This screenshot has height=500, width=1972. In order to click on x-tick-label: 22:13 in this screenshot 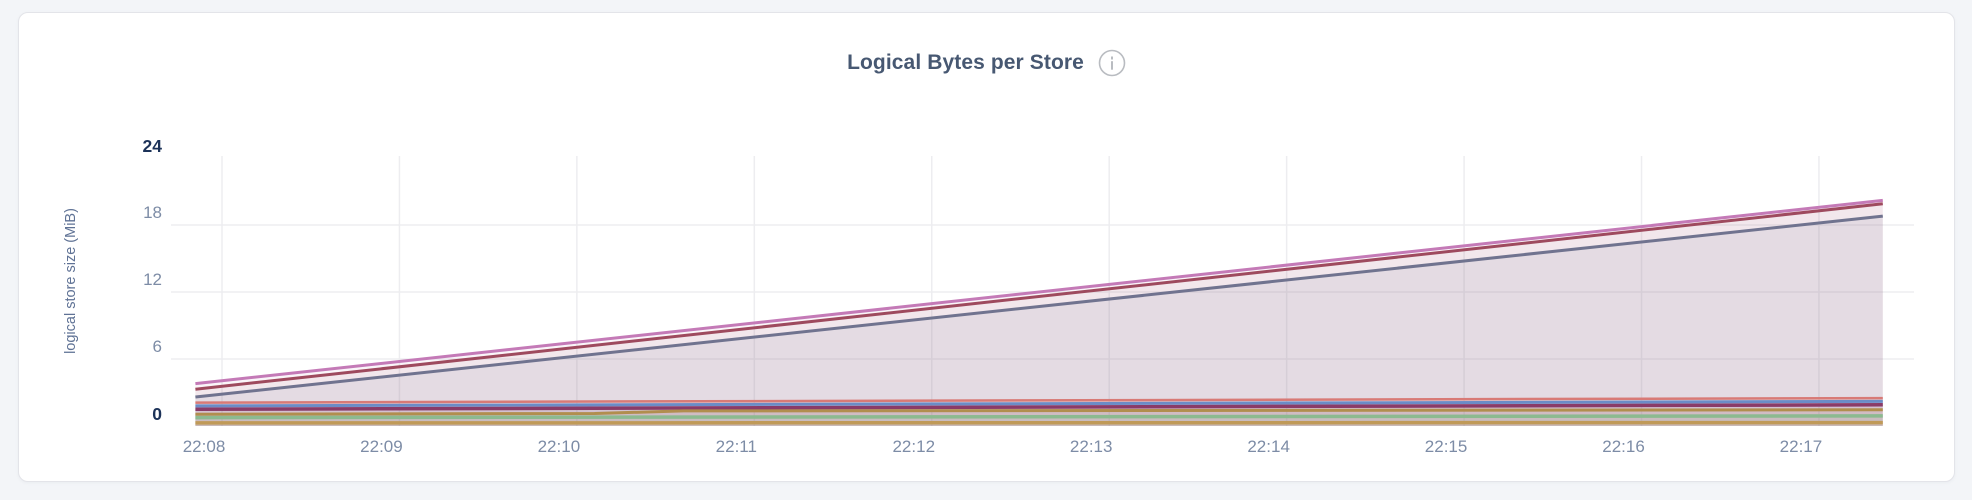, I will do `click(1091, 446)`.